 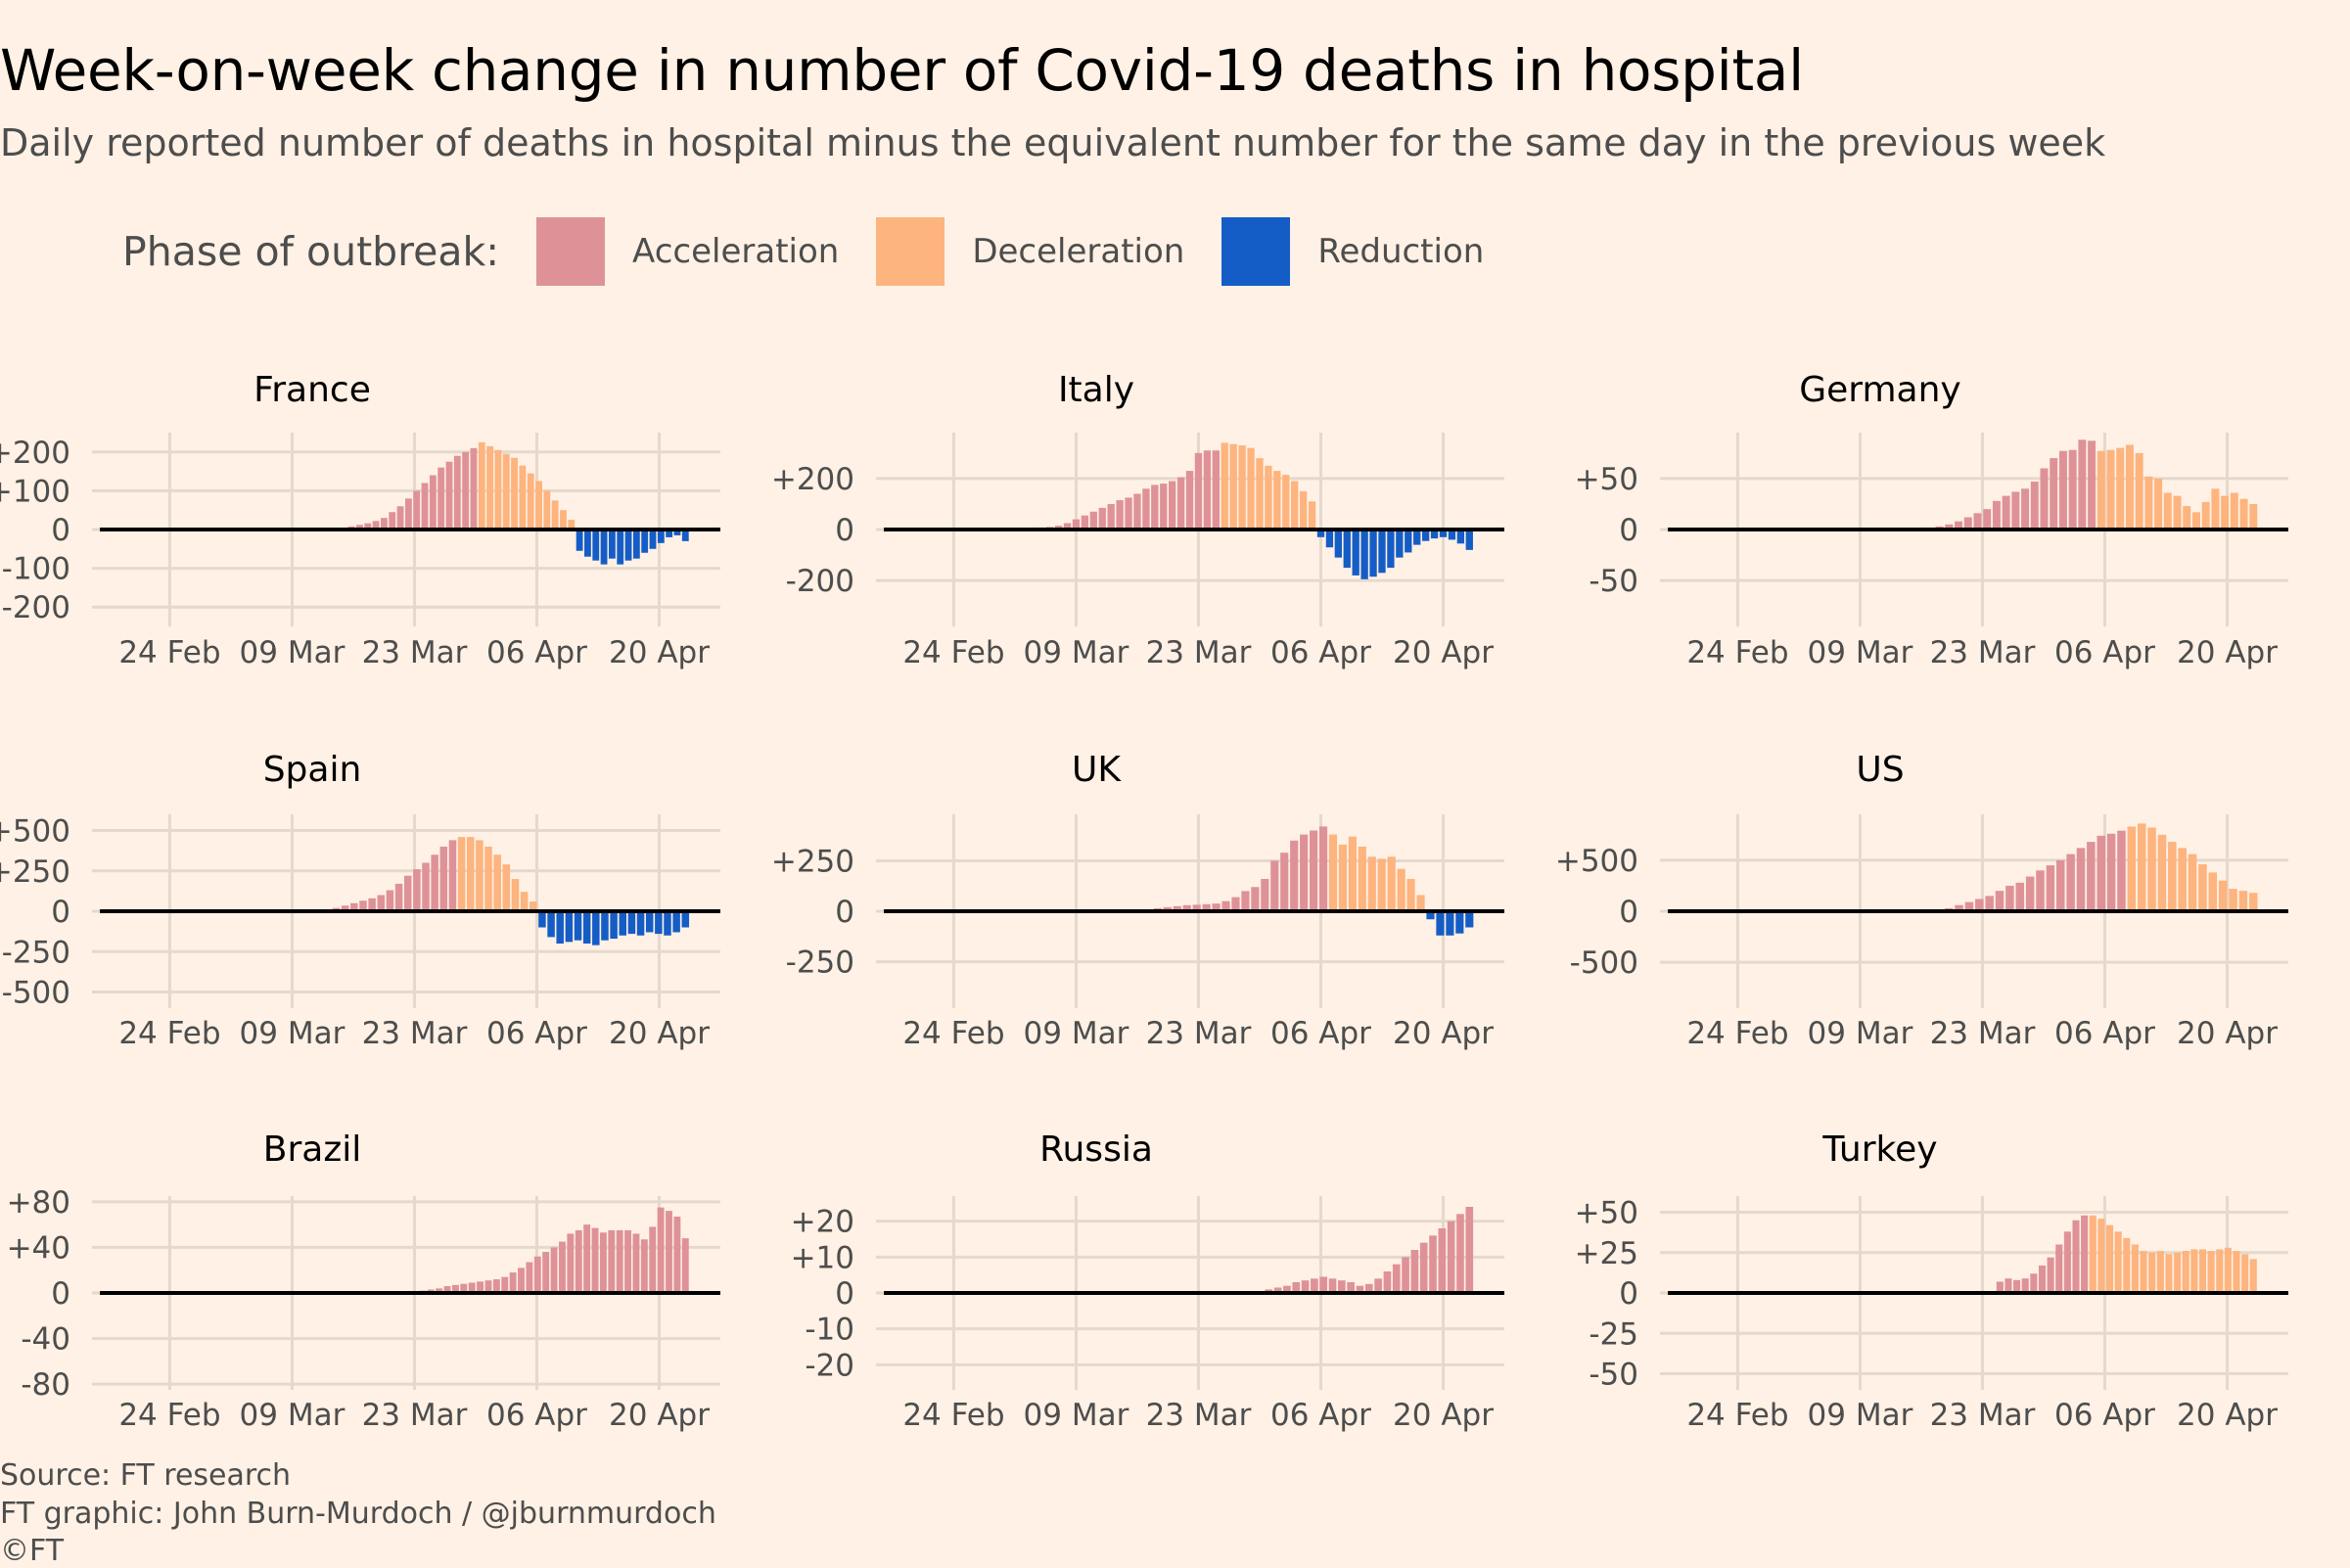 What do you see at coordinates (823, 1257) in the screenshot?
I see `y-tick-label: +10` at bounding box center [823, 1257].